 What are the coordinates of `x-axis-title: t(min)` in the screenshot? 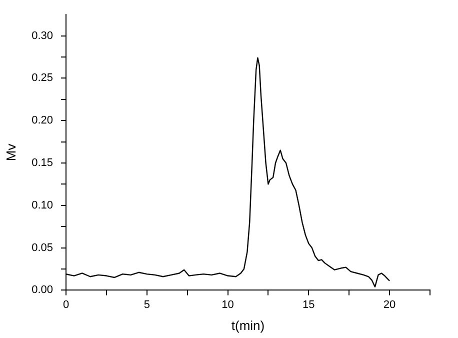 It's located at (248, 325).